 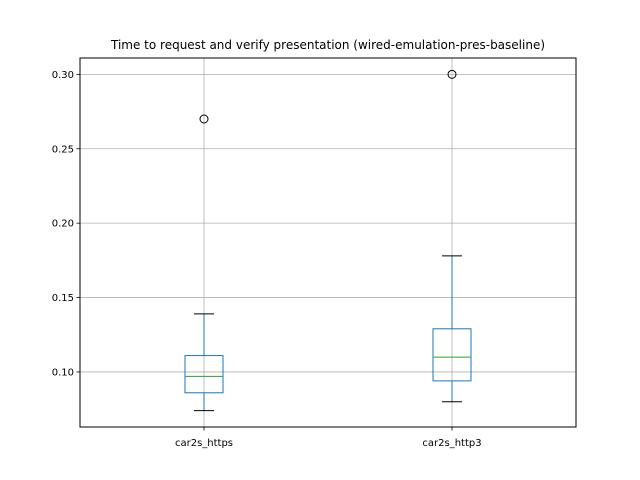 I want to click on box-car2s_http3, so click(x=452, y=236).